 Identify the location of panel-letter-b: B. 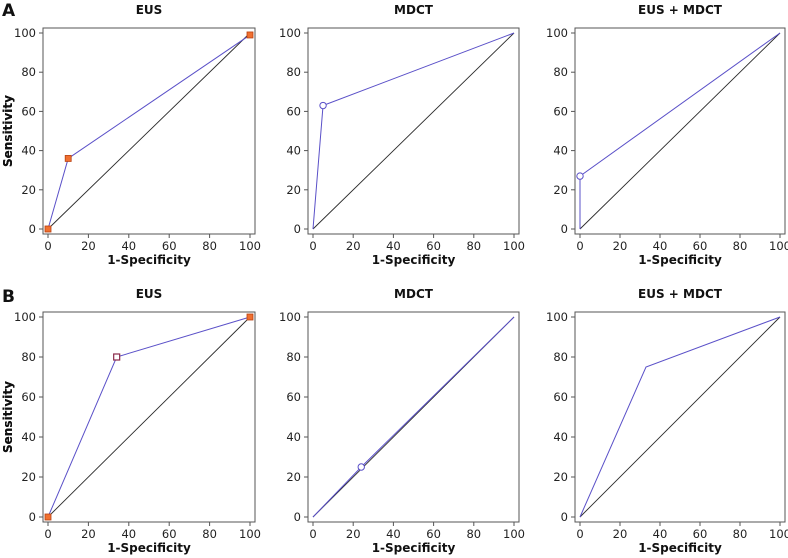
(8, 297).